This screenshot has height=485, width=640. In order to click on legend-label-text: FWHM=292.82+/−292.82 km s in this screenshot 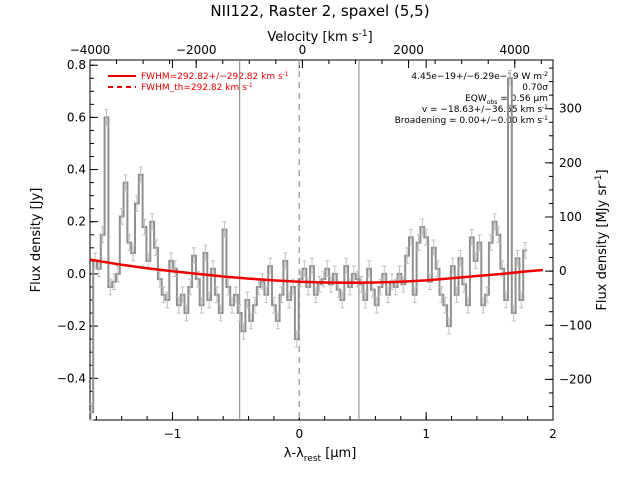, I will do `click(212, 77)`.